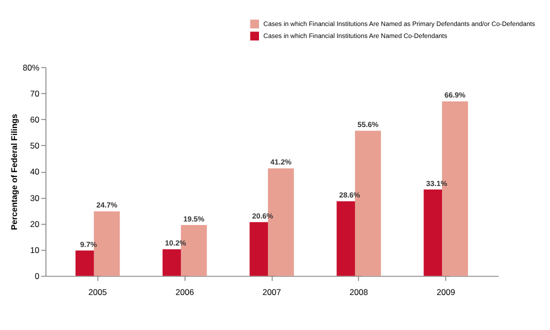 This screenshot has height=330, width=550. I want to click on y-tick-label: 0, so click(37, 276).